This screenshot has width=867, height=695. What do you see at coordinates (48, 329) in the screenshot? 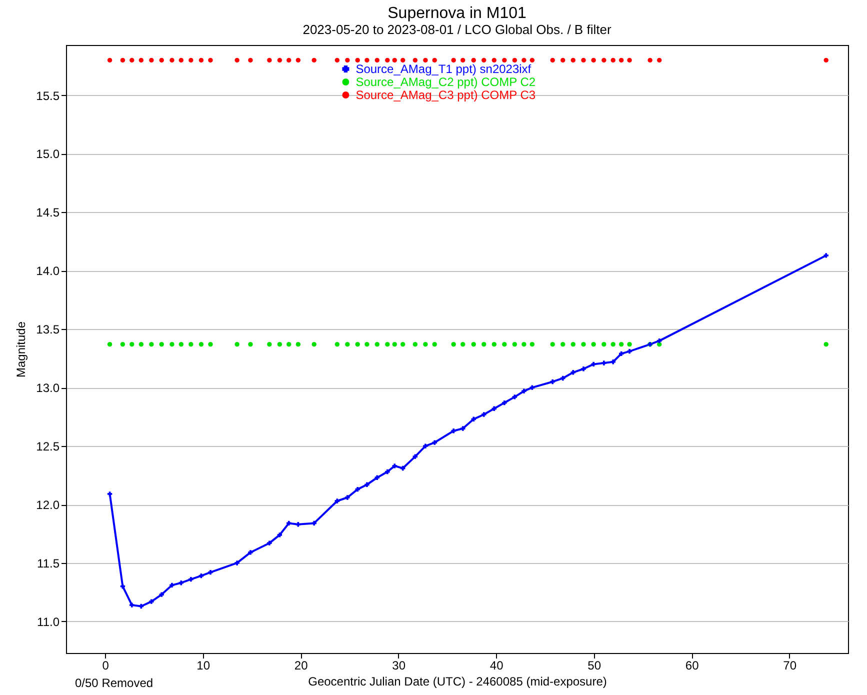
I see `y-tick-label: 13.5` at bounding box center [48, 329].